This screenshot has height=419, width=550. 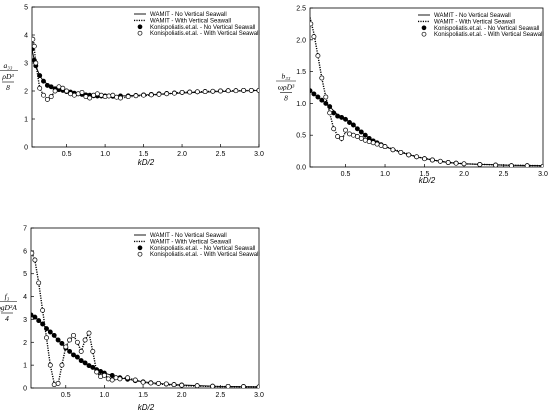 What do you see at coordinates (7, 296) in the screenshot?
I see `y-label-numerator: f₃` at bounding box center [7, 296].